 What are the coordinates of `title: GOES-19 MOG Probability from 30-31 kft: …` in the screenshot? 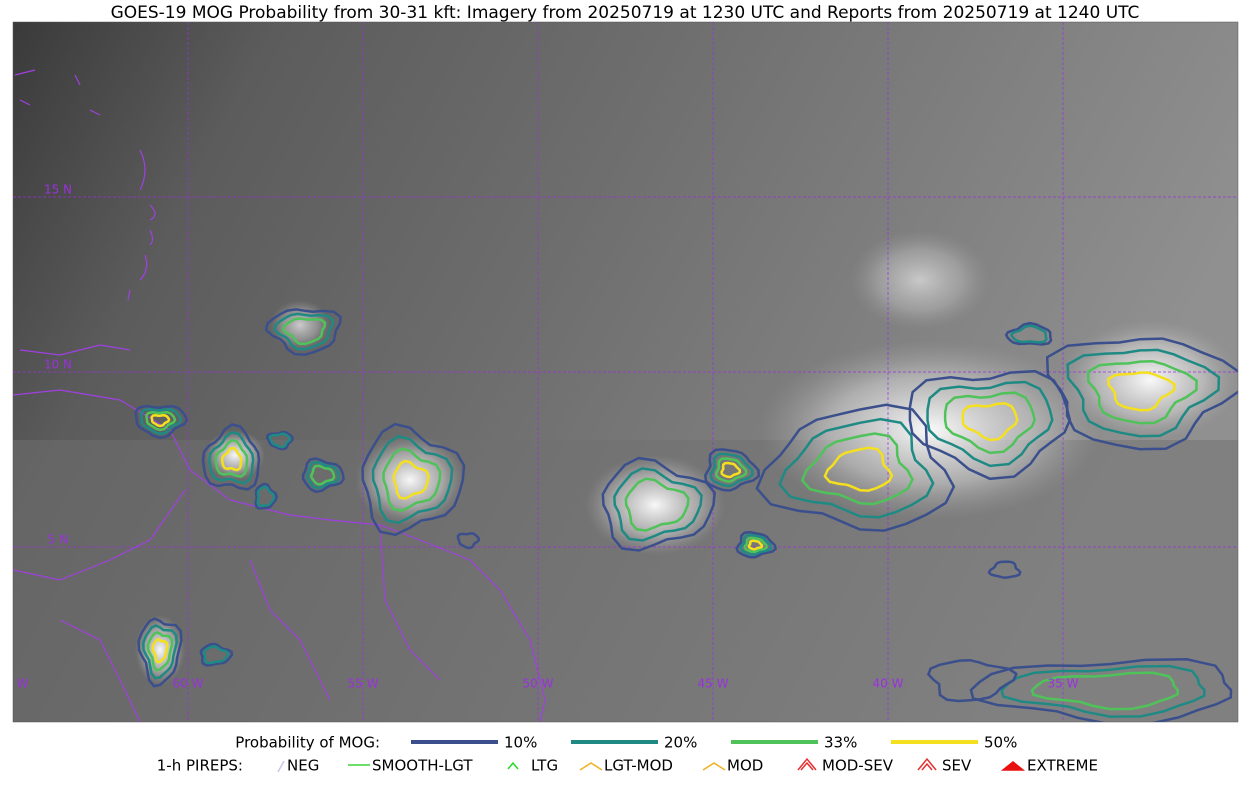 It's located at (625, 13).